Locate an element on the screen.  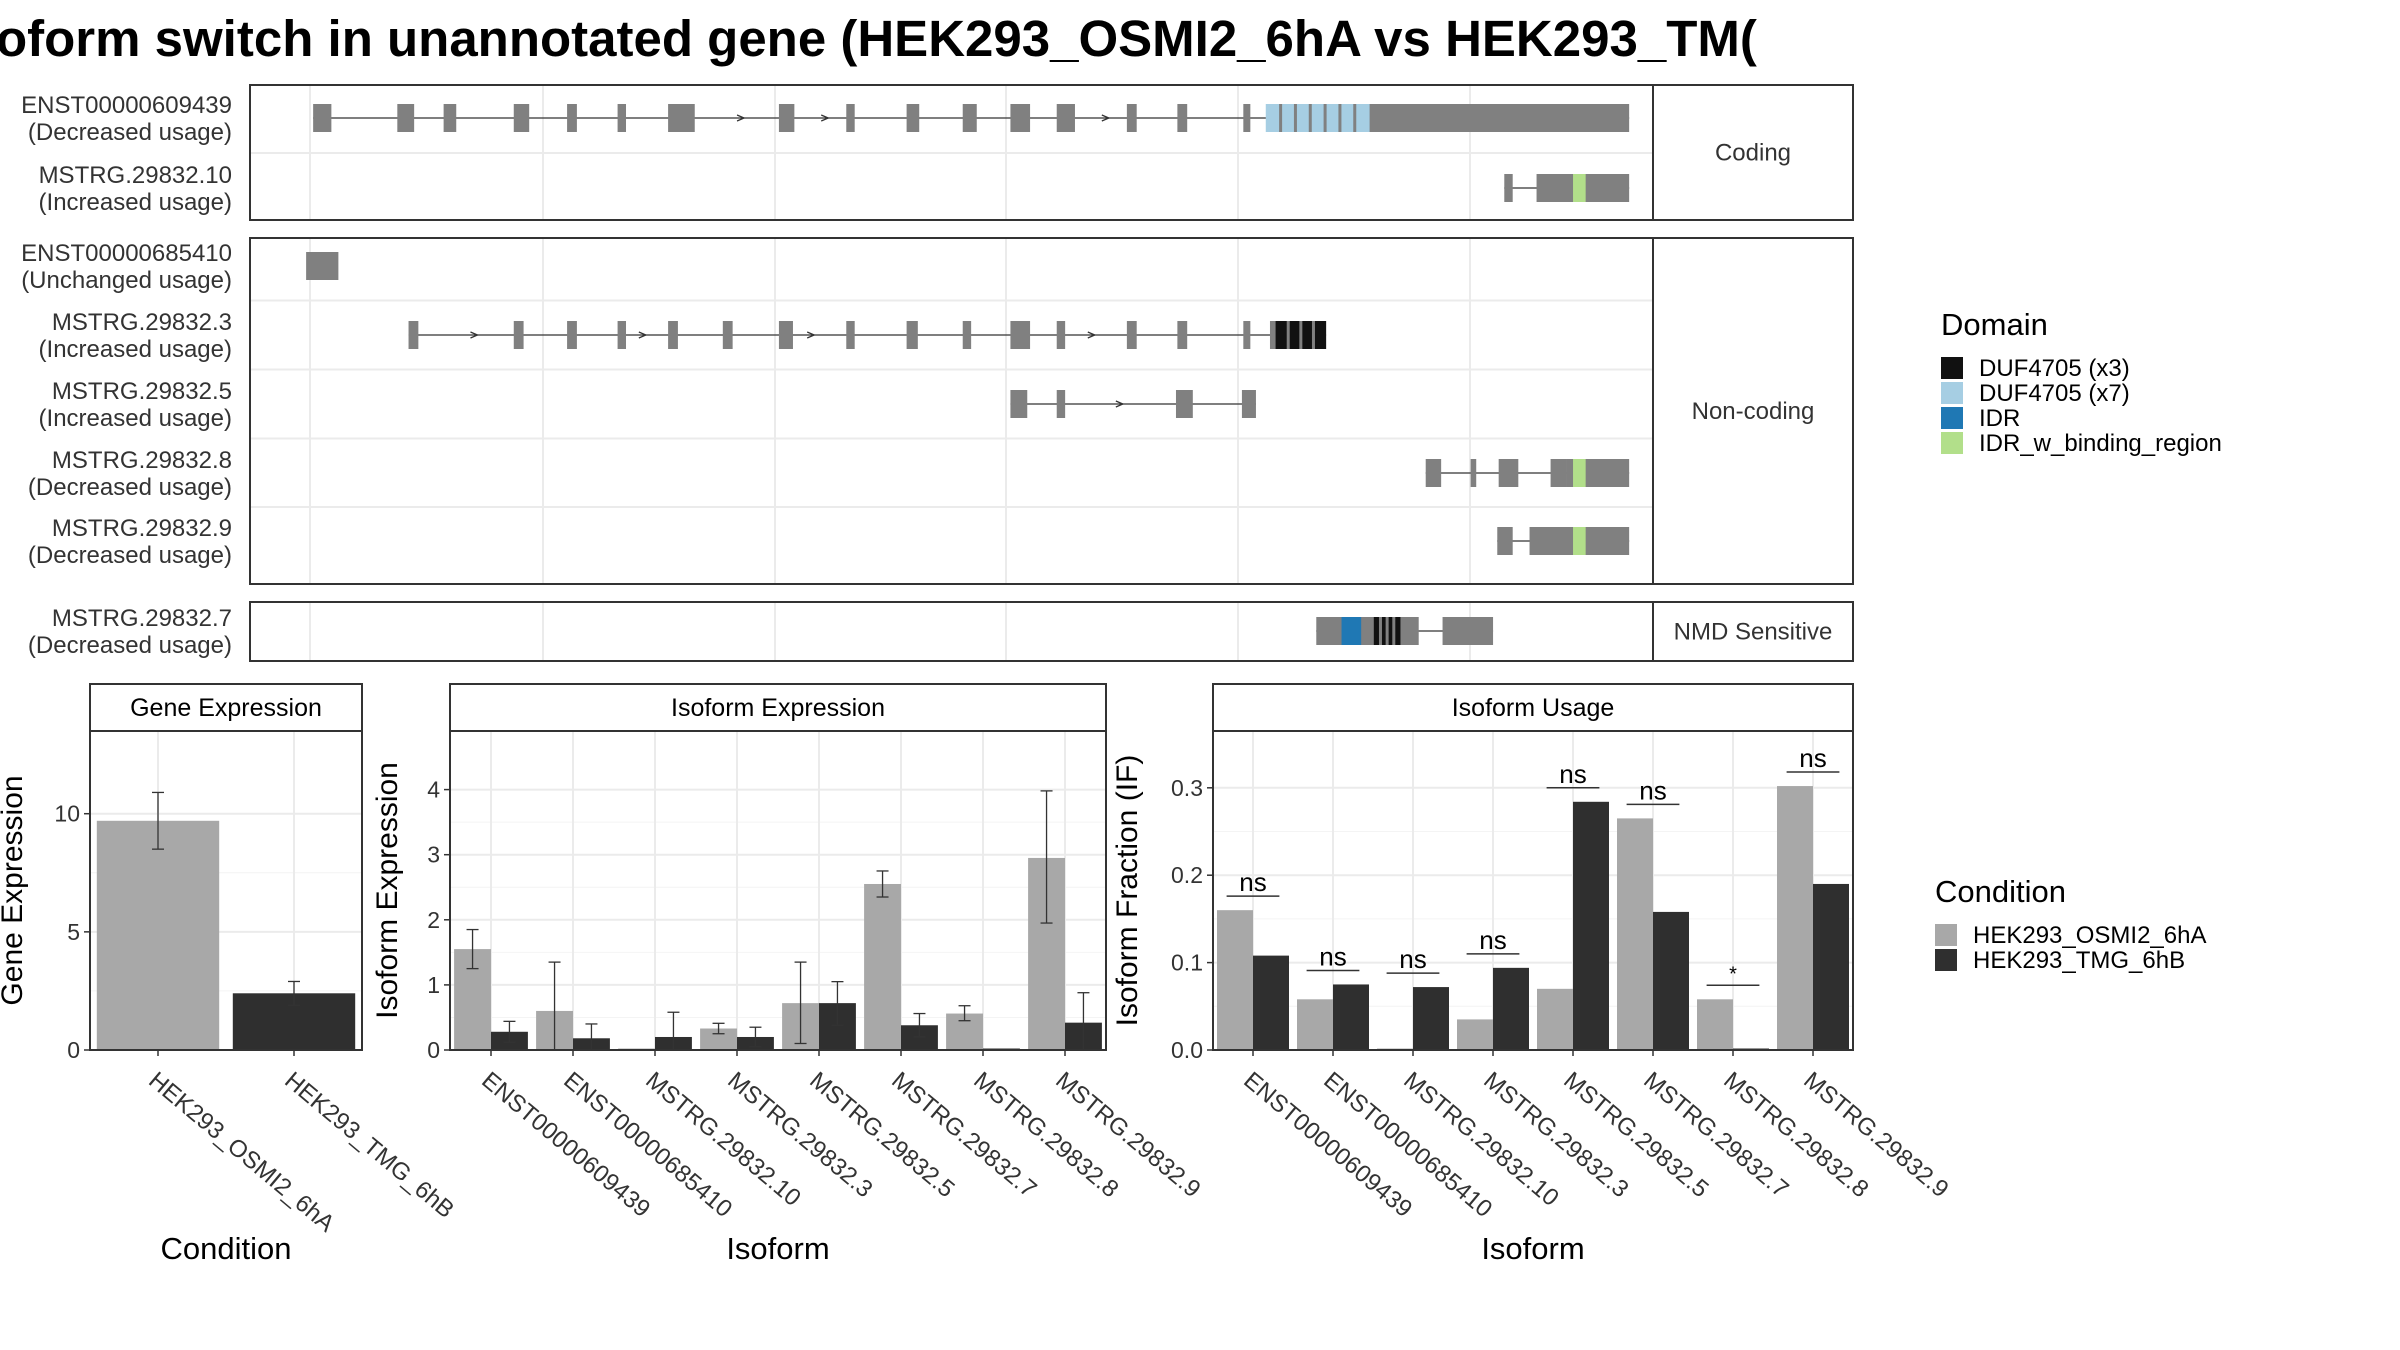
y-tick-label: 2 is located at coordinates (433, 920).